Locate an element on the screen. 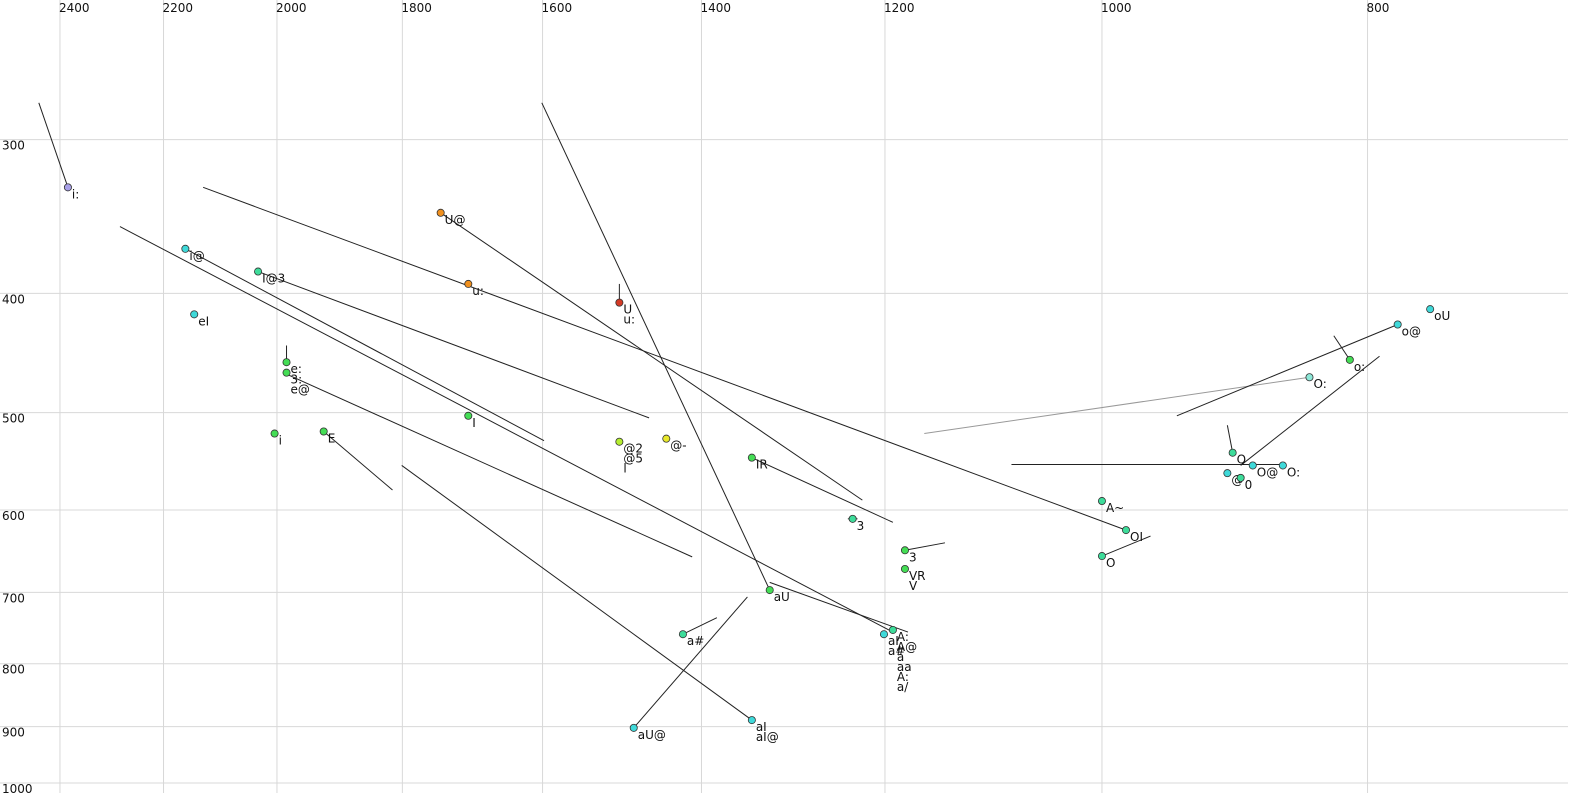 The height and width of the screenshot is (800, 1580). vowel-label: oU is located at coordinates (1442, 316).